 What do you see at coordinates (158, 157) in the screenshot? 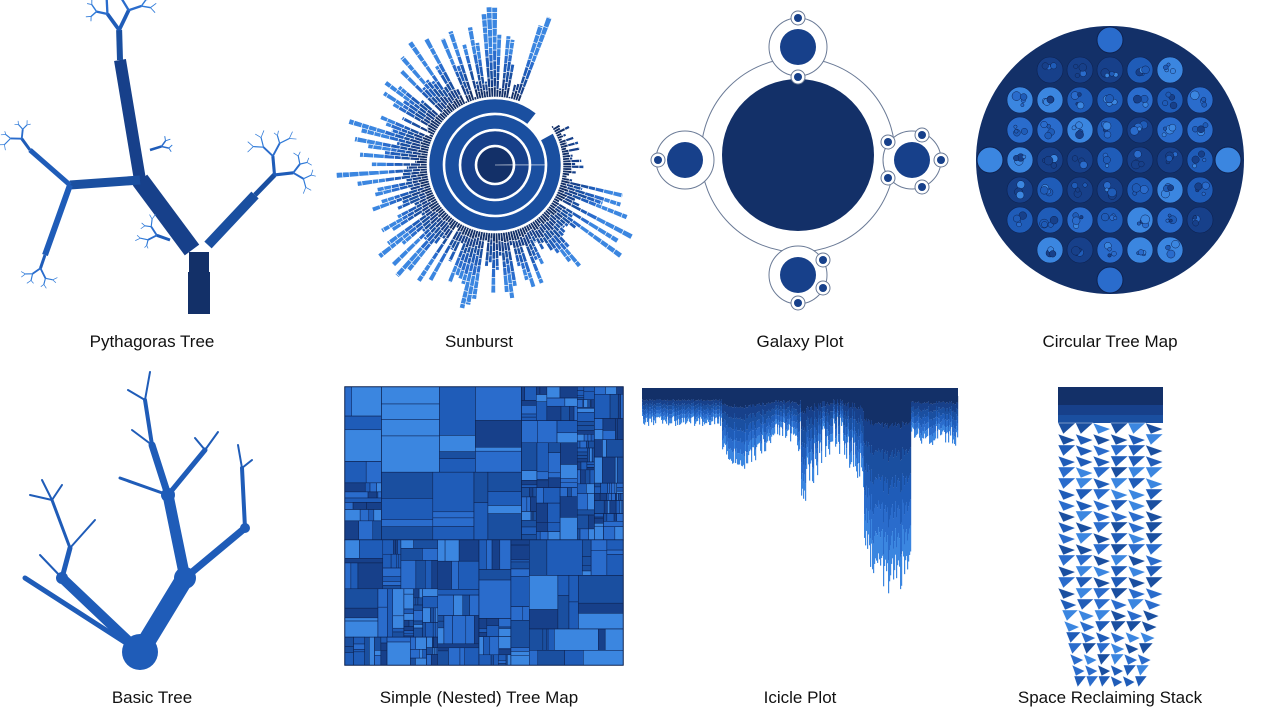
I see `pythagoras-tree-figure` at bounding box center [158, 157].